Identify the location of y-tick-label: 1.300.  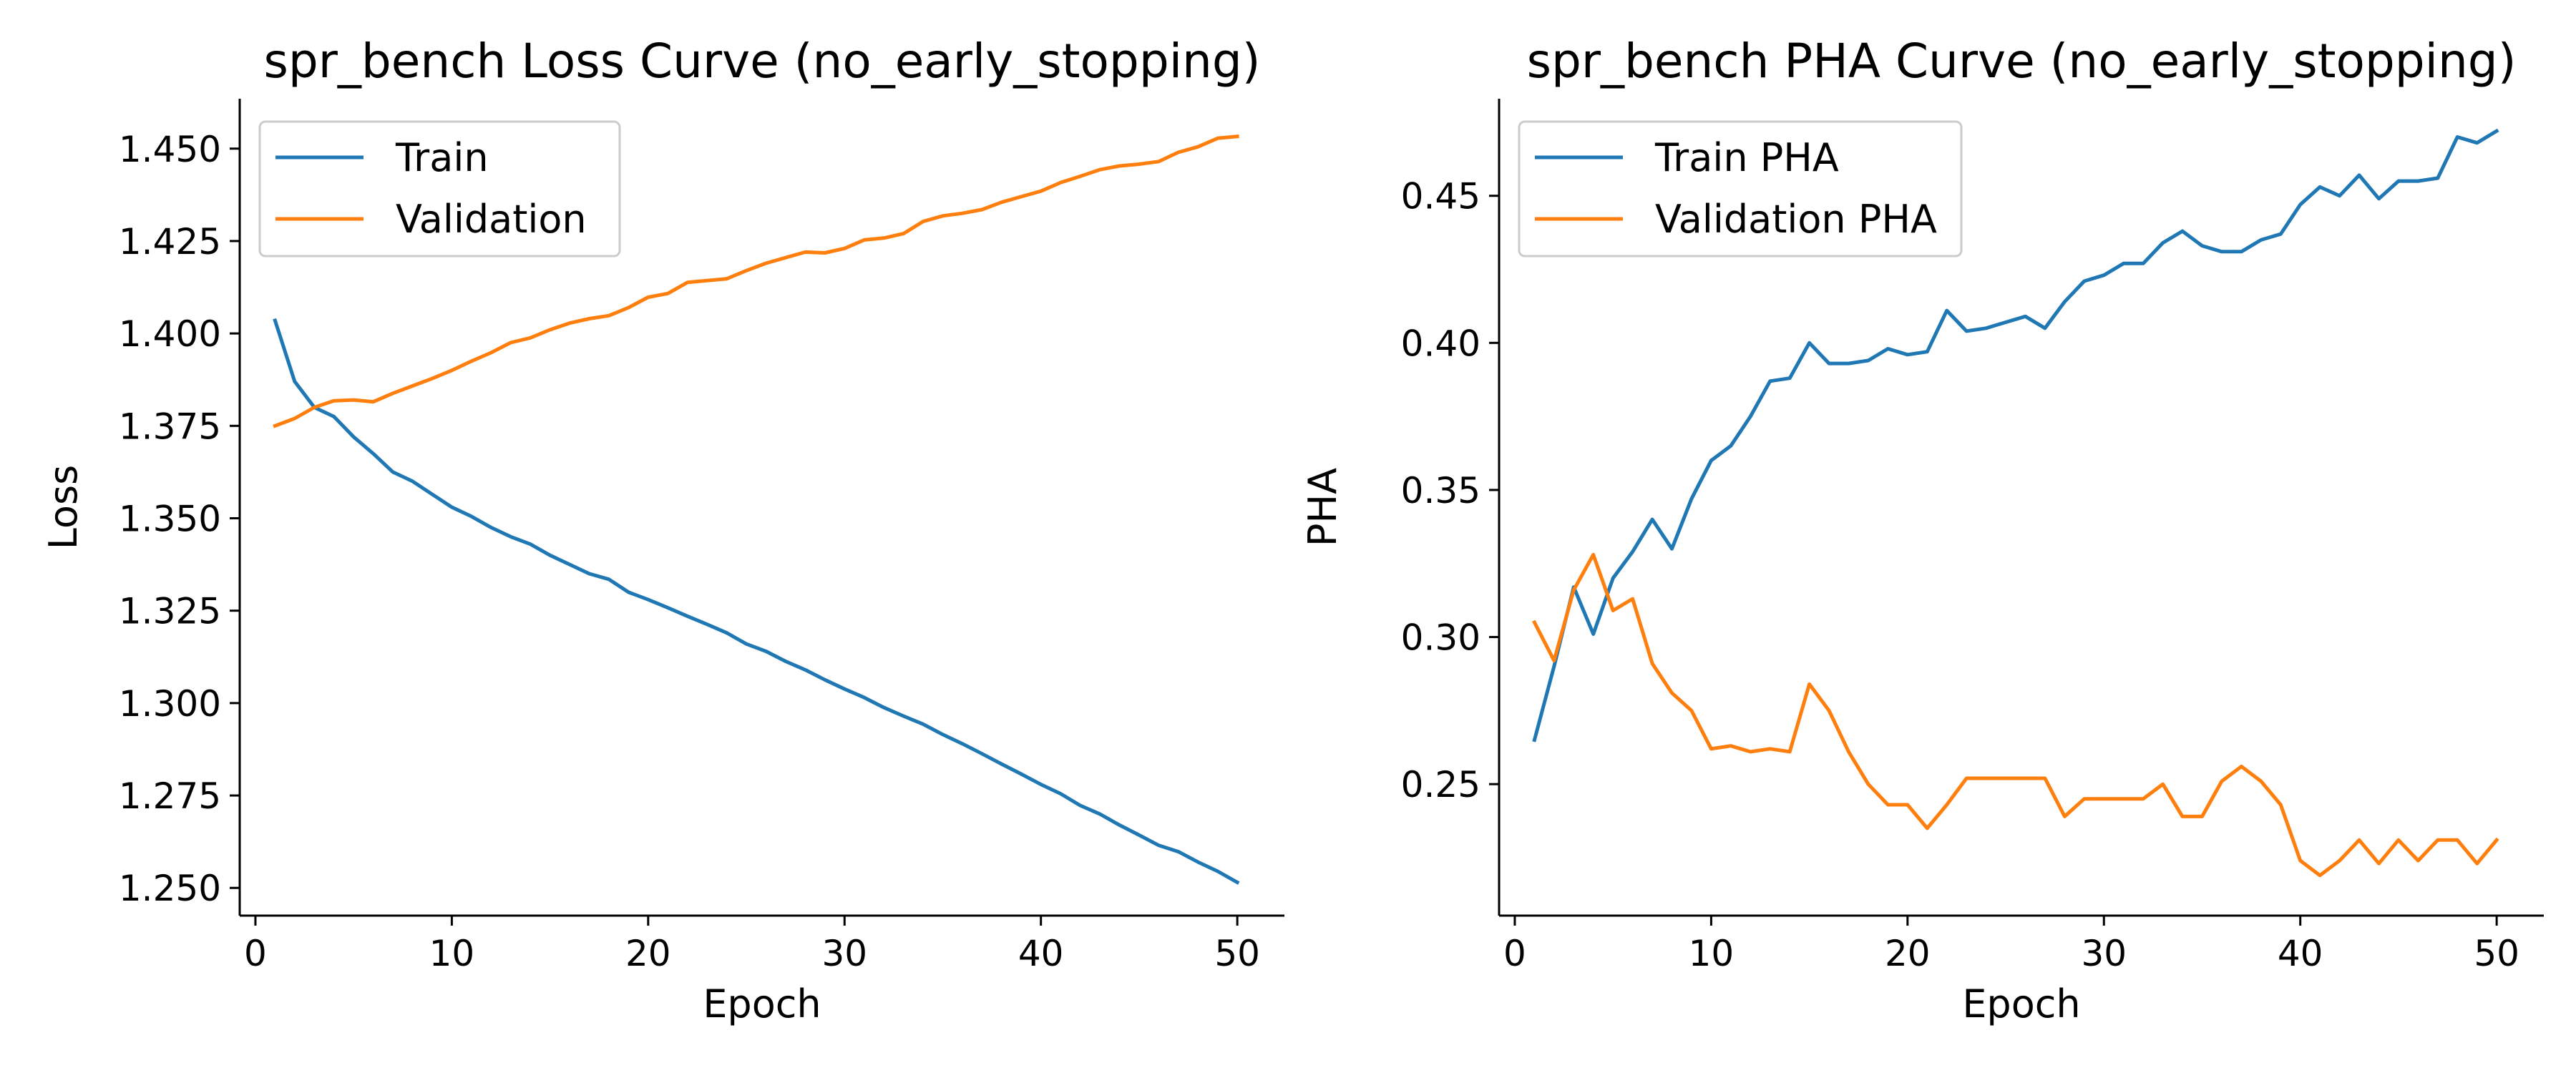
(170, 704).